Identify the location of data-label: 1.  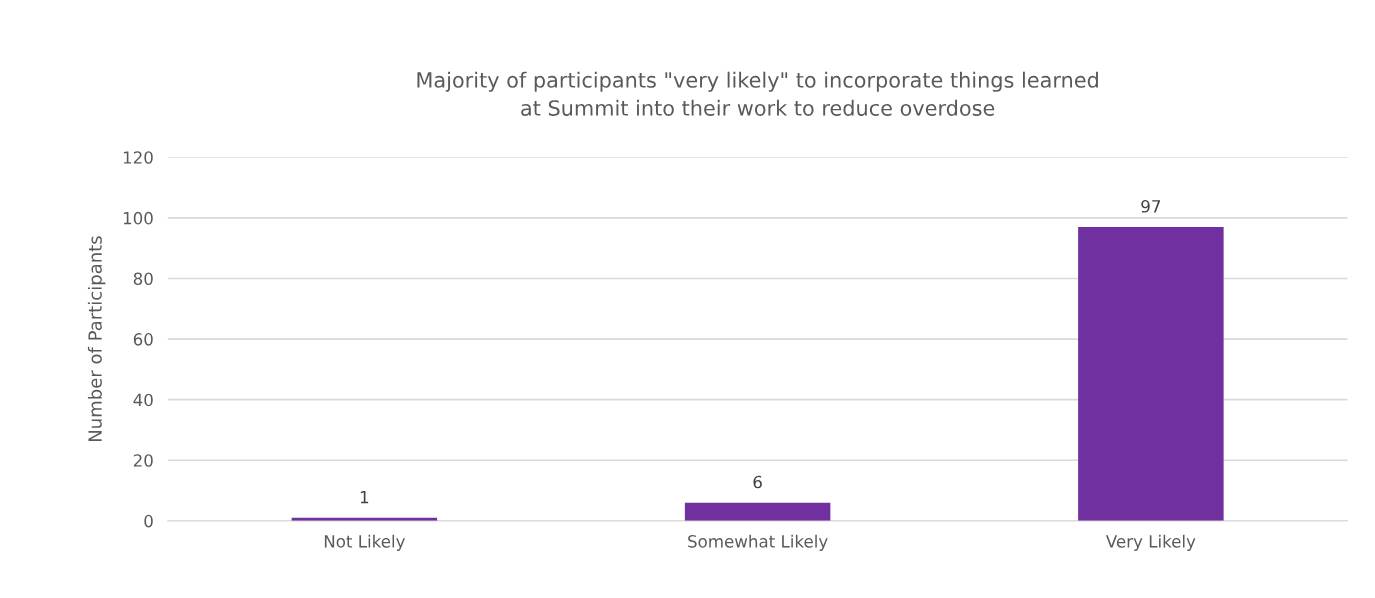
(364, 497).